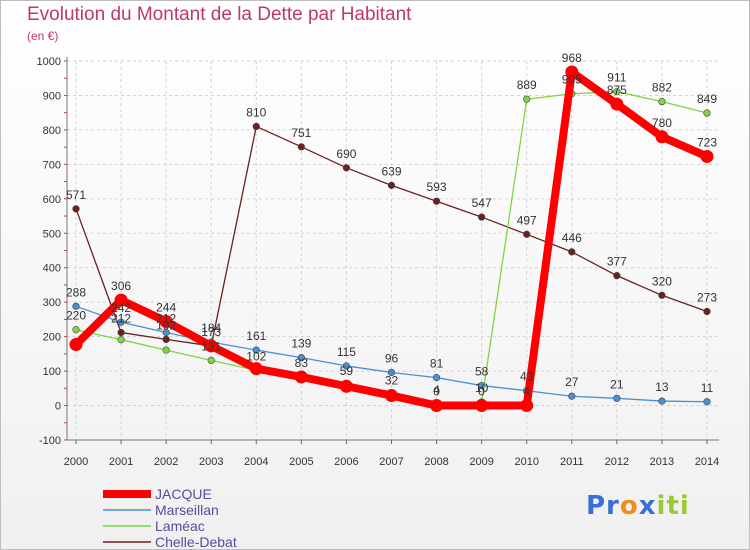 The height and width of the screenshot is (550, 750). Describe the element at coordinates (662, 123) in the screenshot. I see `data-label: 780` at that location.